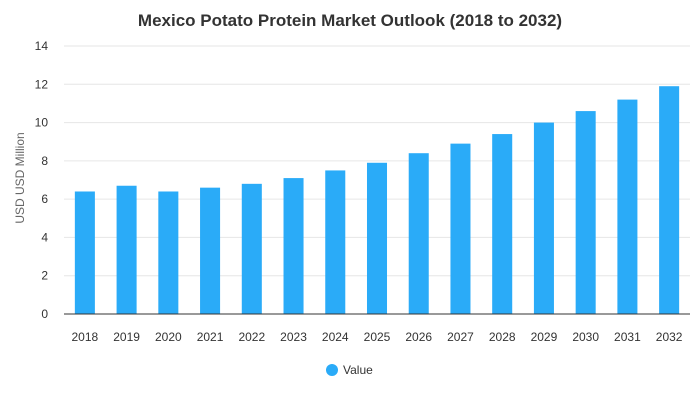 Image resolution: width=700 pixels, height=400 pixels. I want to click on y-axis-label: USD USD Million, so click(20, 177).